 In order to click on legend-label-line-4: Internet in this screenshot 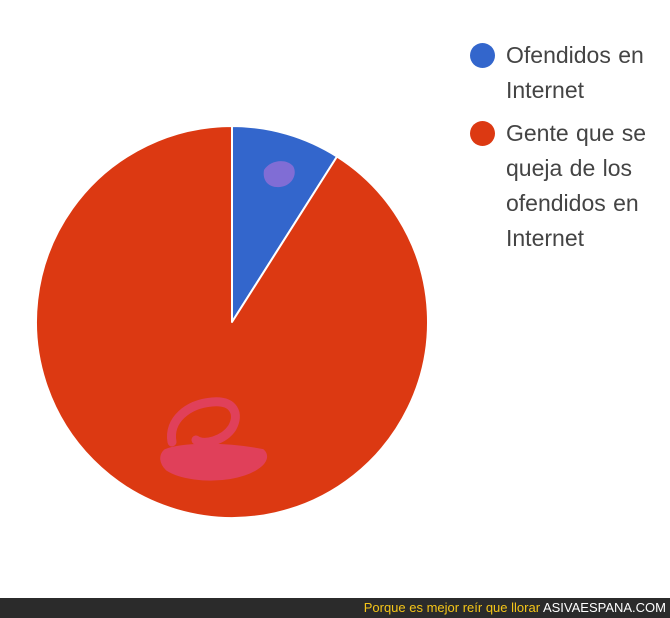, I will do `click(545, 238)`.